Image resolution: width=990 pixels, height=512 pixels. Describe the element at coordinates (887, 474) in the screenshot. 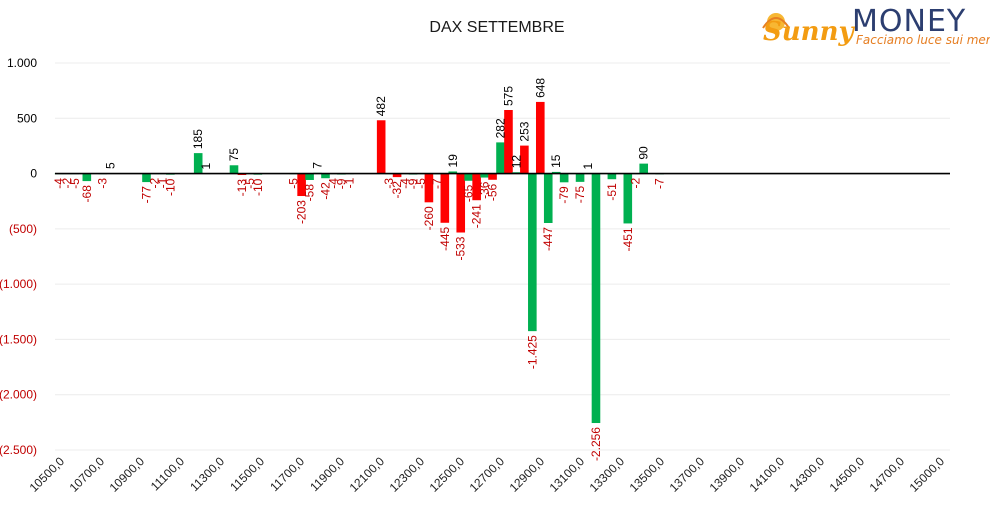

I see `x-tick-label-21: 14700,0` at that location.